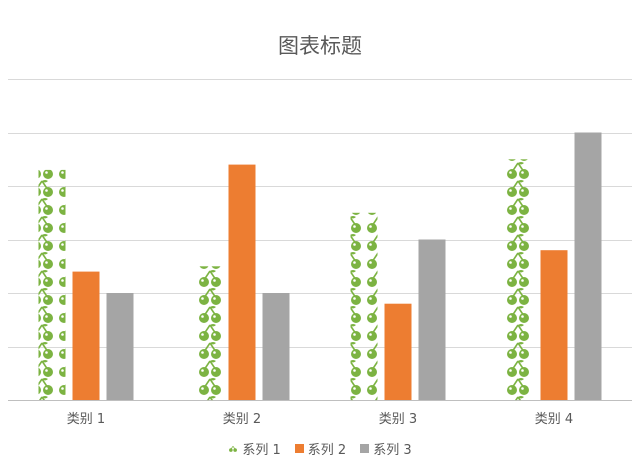 Image resolution: width=640 pixels, height=458 pixels. What do you see at coordinates (364, 306) in the screenshot?
I see `bar-series1-cat3` at bounding box center [364, 306].